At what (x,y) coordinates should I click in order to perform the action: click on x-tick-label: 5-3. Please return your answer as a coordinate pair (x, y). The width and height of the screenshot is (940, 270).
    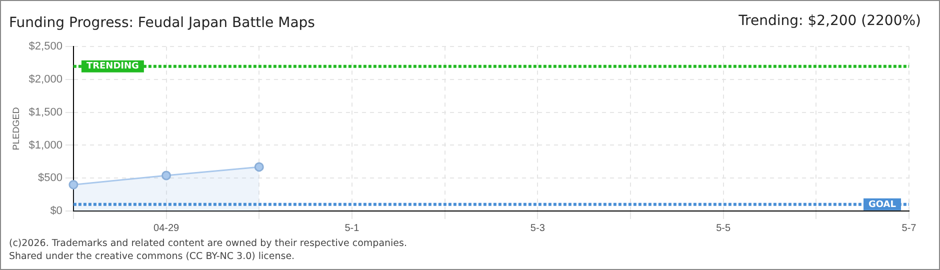
    Looking at the image, I should click on (538, 228).